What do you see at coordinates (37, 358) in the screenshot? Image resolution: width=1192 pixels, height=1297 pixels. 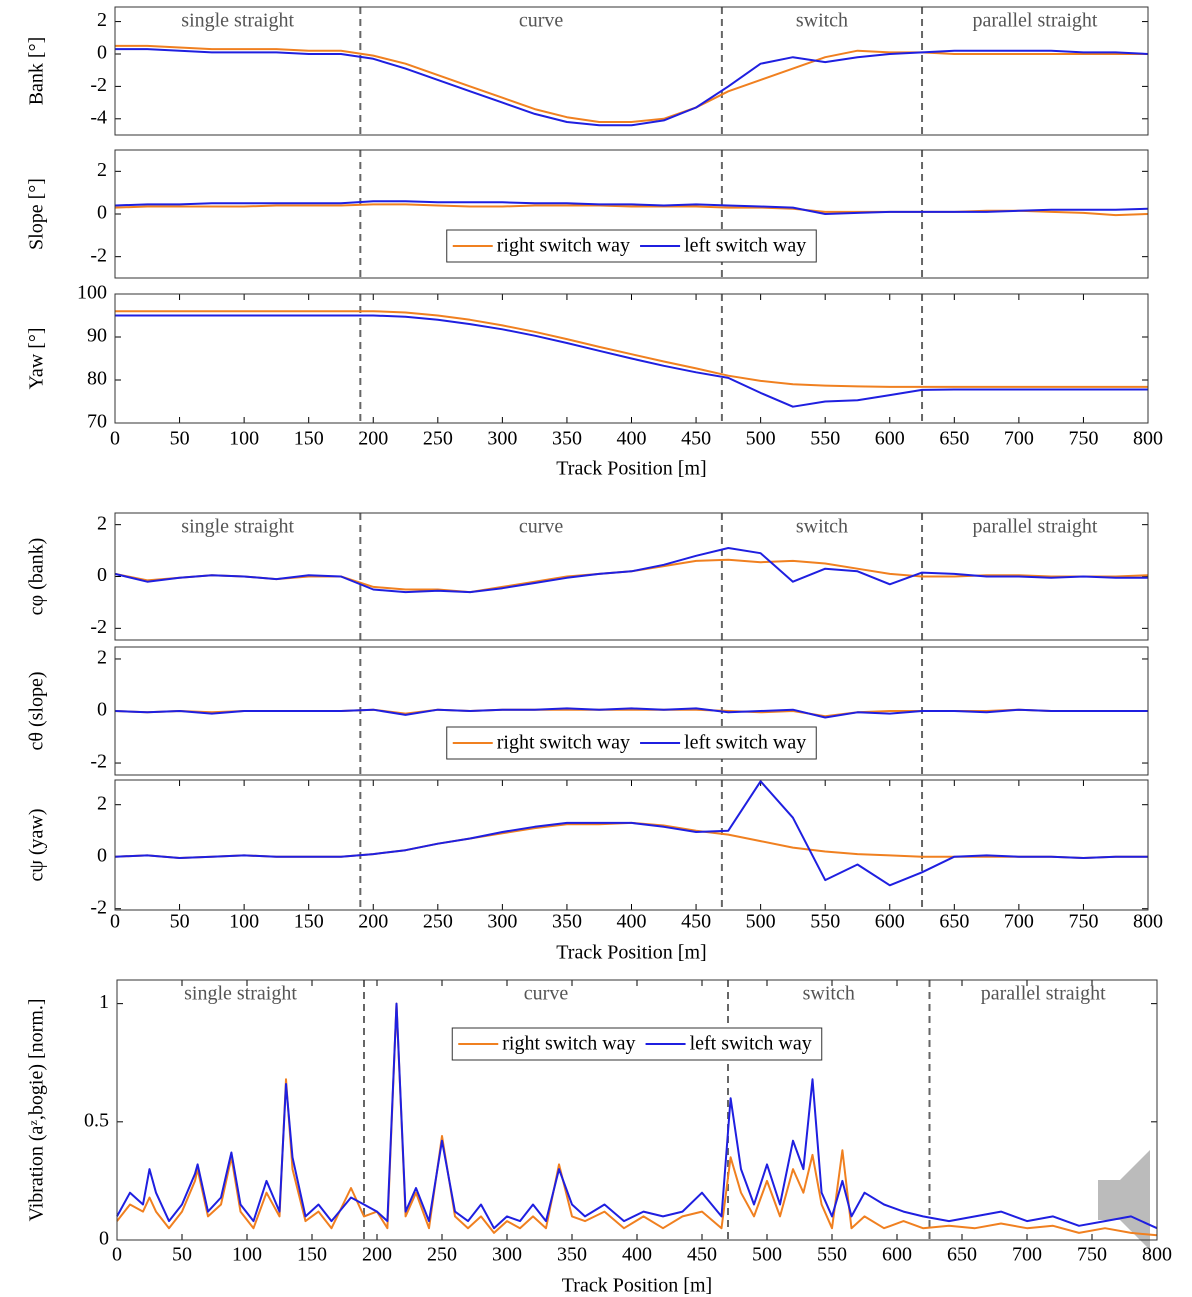 I see `y-axis-label: Yaw [°]` at bounding box center [37, 358].